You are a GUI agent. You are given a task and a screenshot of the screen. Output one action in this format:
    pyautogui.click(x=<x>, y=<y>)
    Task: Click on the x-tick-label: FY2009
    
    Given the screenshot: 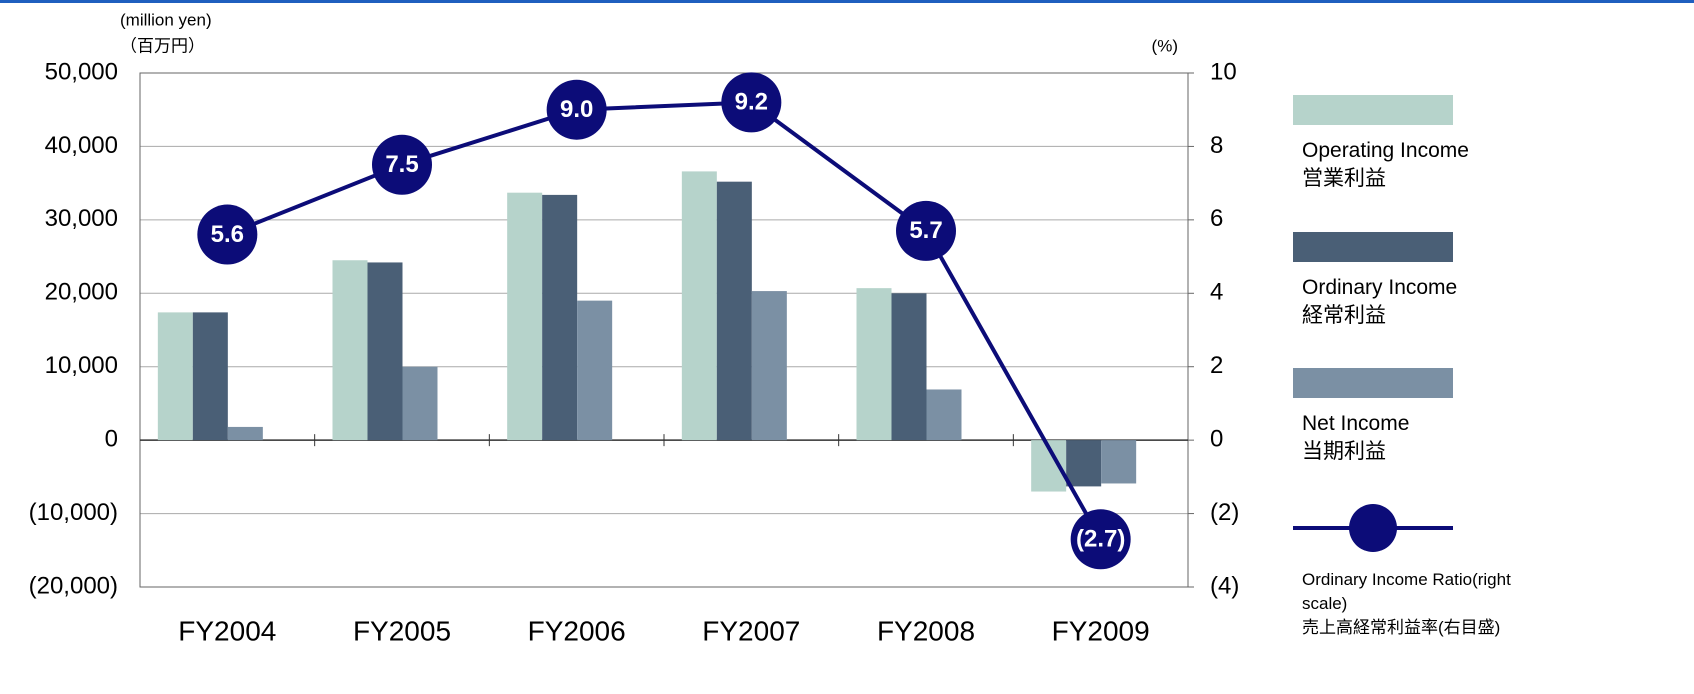 What is the action you would take?
    pyautogui.click(x=1101, y=630)
    